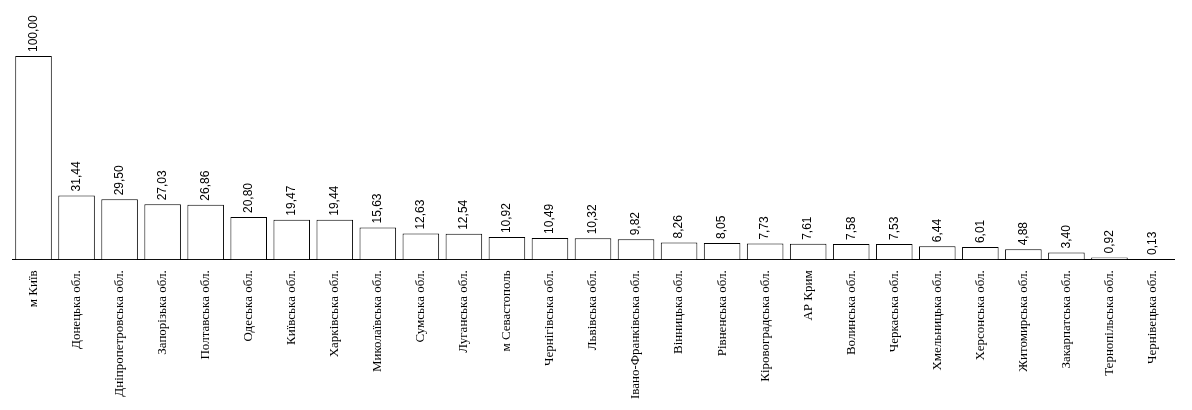 This screenshot has width=1192, height=410. I want to click on x-tick-label: Івано-Франківська обл., so click(635, 335).